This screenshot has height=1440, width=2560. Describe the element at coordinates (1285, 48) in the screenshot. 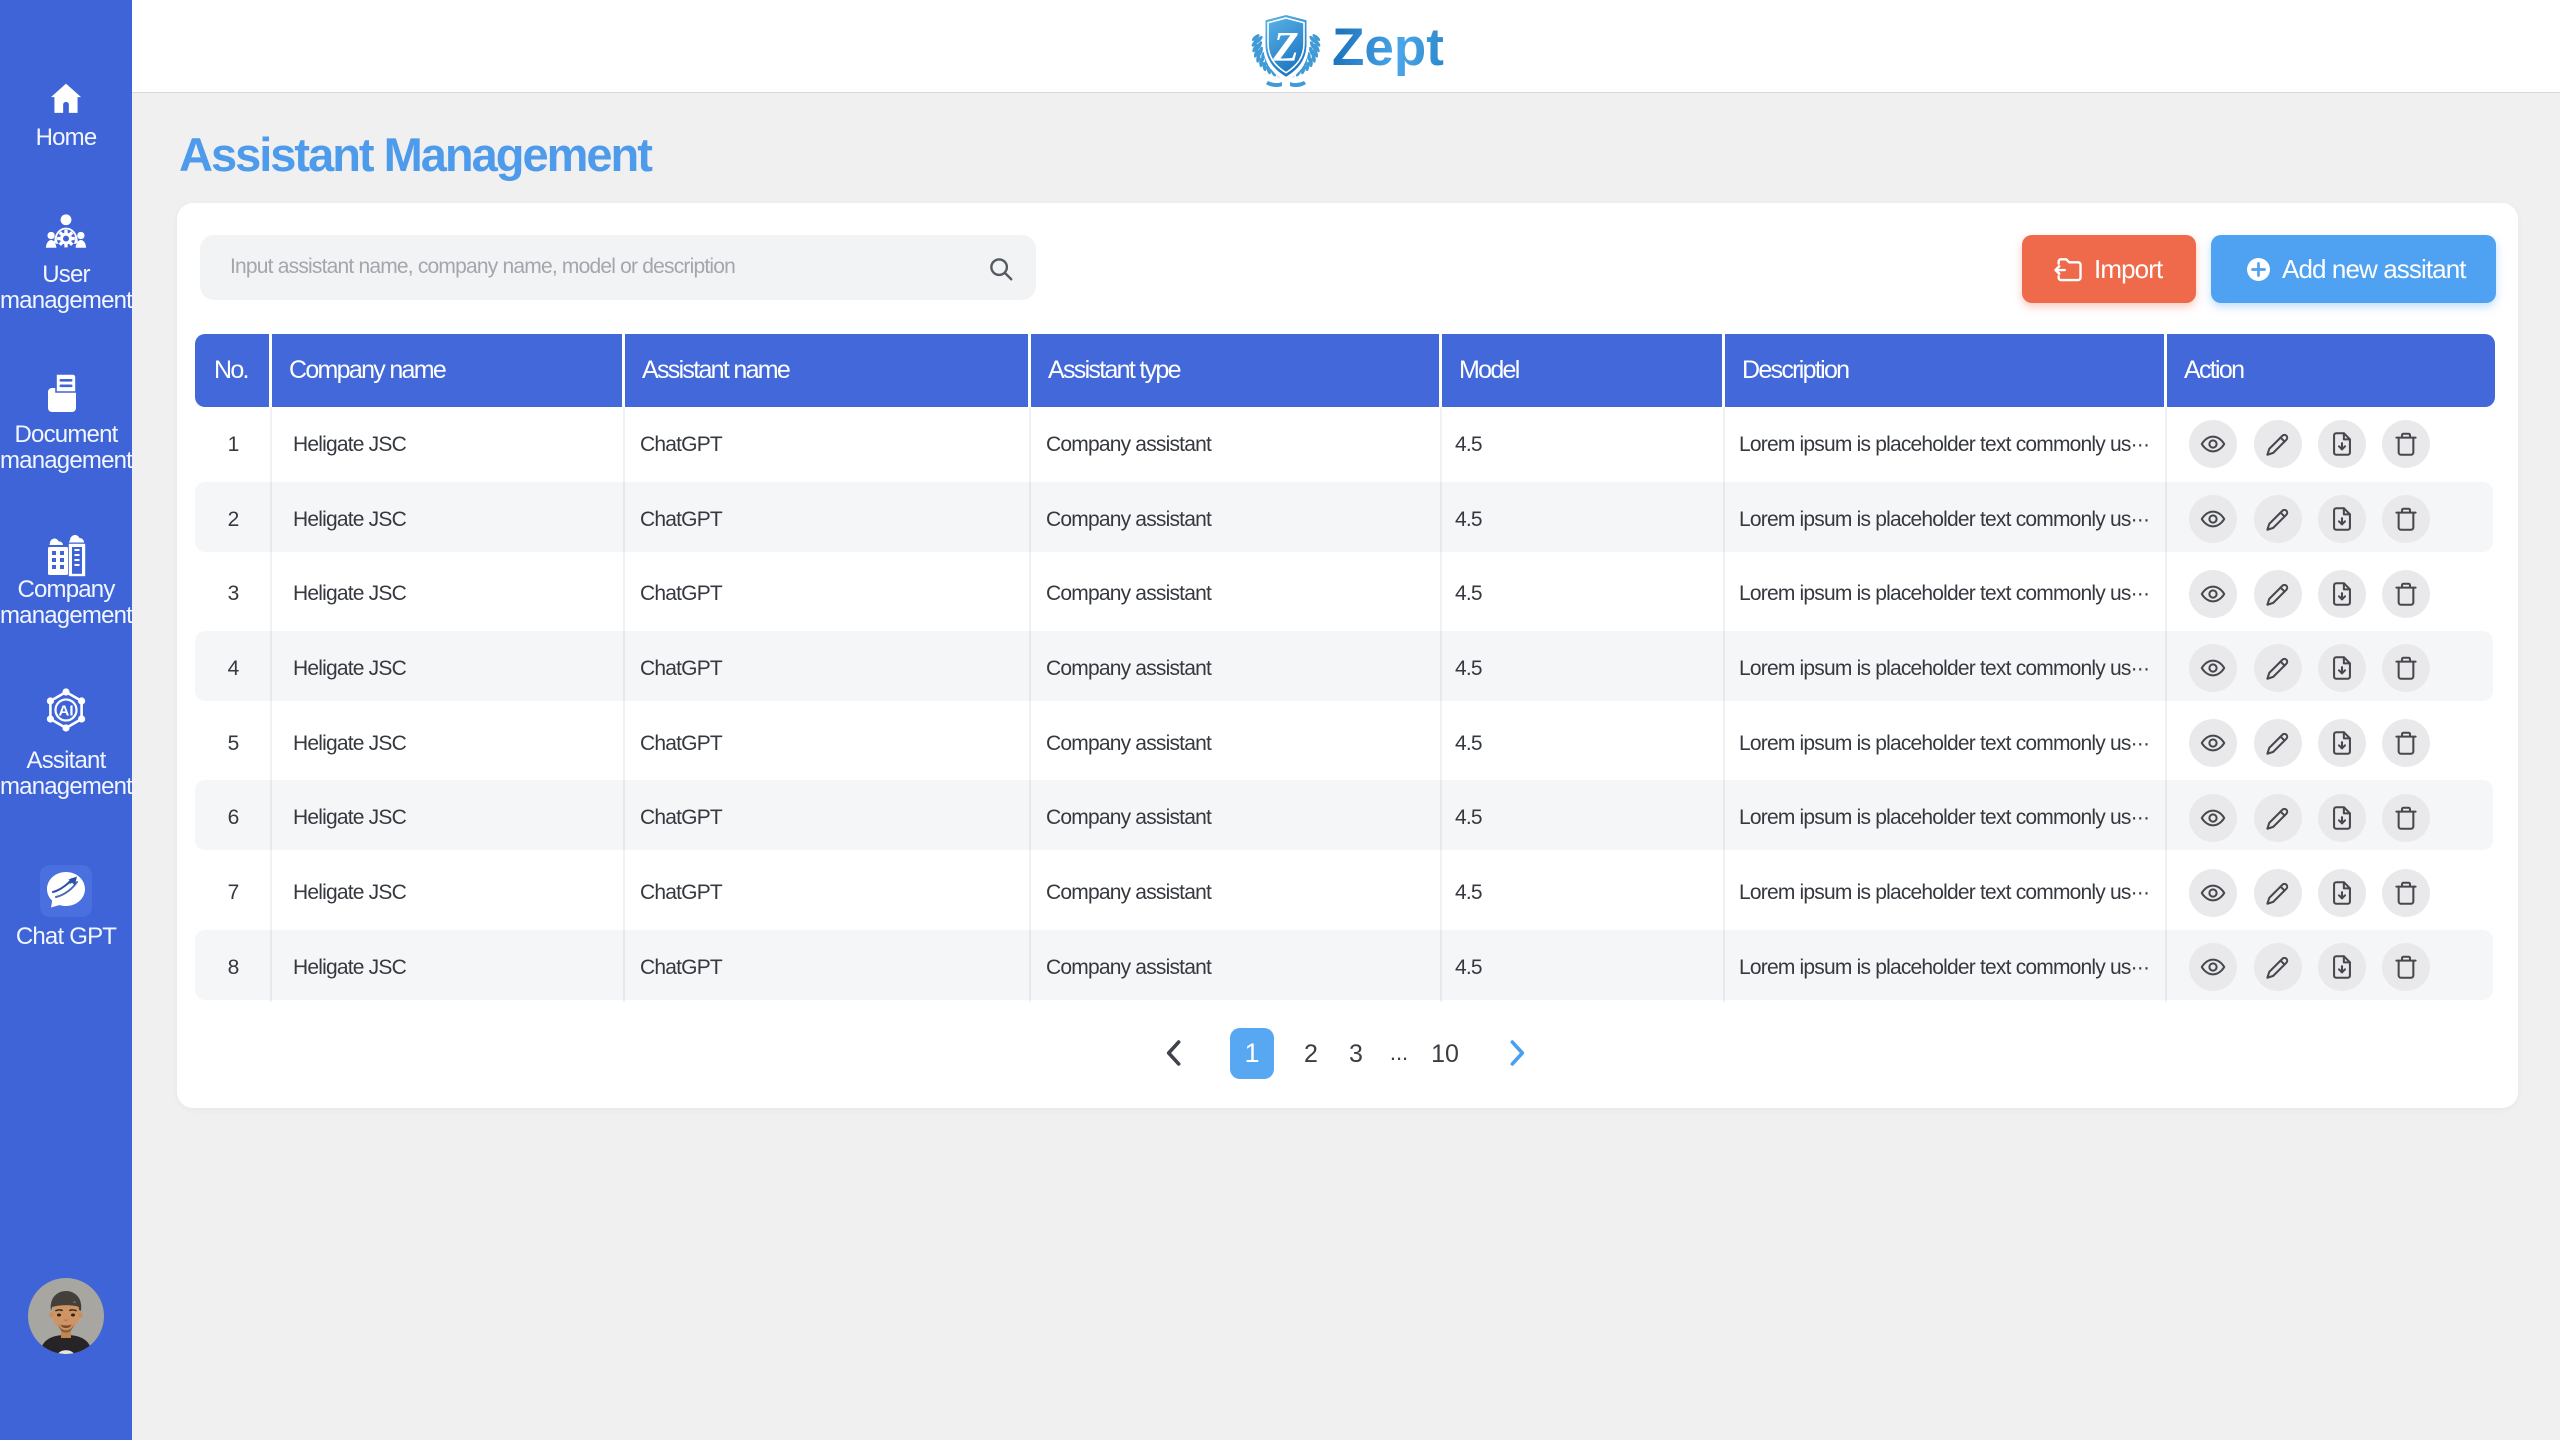

I see `svg-text: Z` at that location.